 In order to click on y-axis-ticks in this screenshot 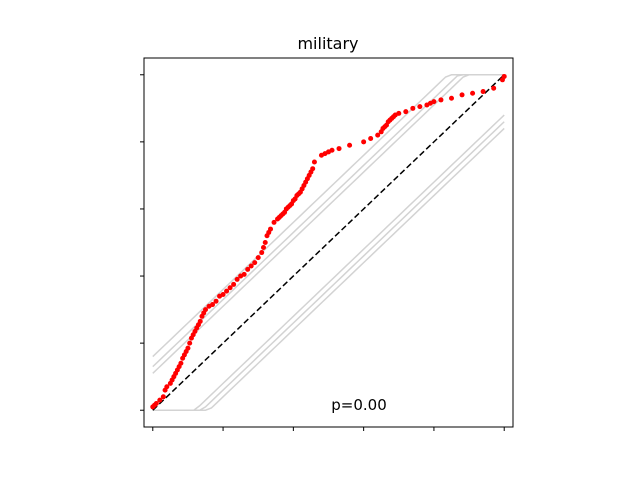, I will do `click(142, 242)`.